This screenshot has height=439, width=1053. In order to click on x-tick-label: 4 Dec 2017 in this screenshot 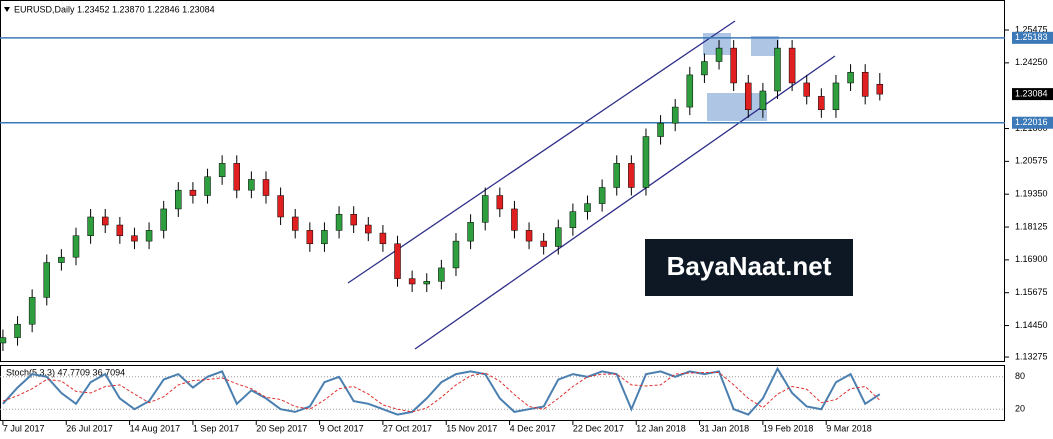, I will do `click(533, 428)`.